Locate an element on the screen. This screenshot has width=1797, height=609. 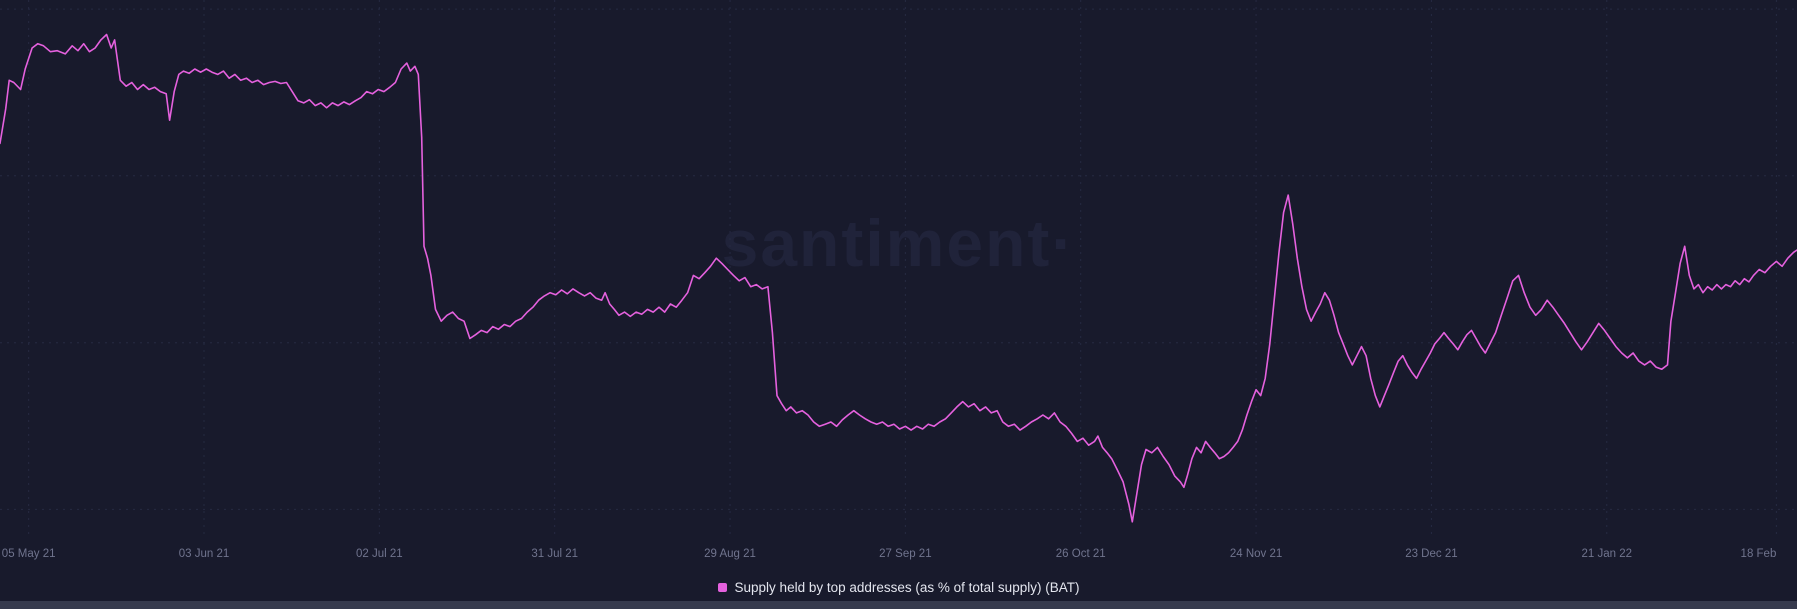
x-tick-label: 02 Jul 21 is located at coordinates (379, 554).